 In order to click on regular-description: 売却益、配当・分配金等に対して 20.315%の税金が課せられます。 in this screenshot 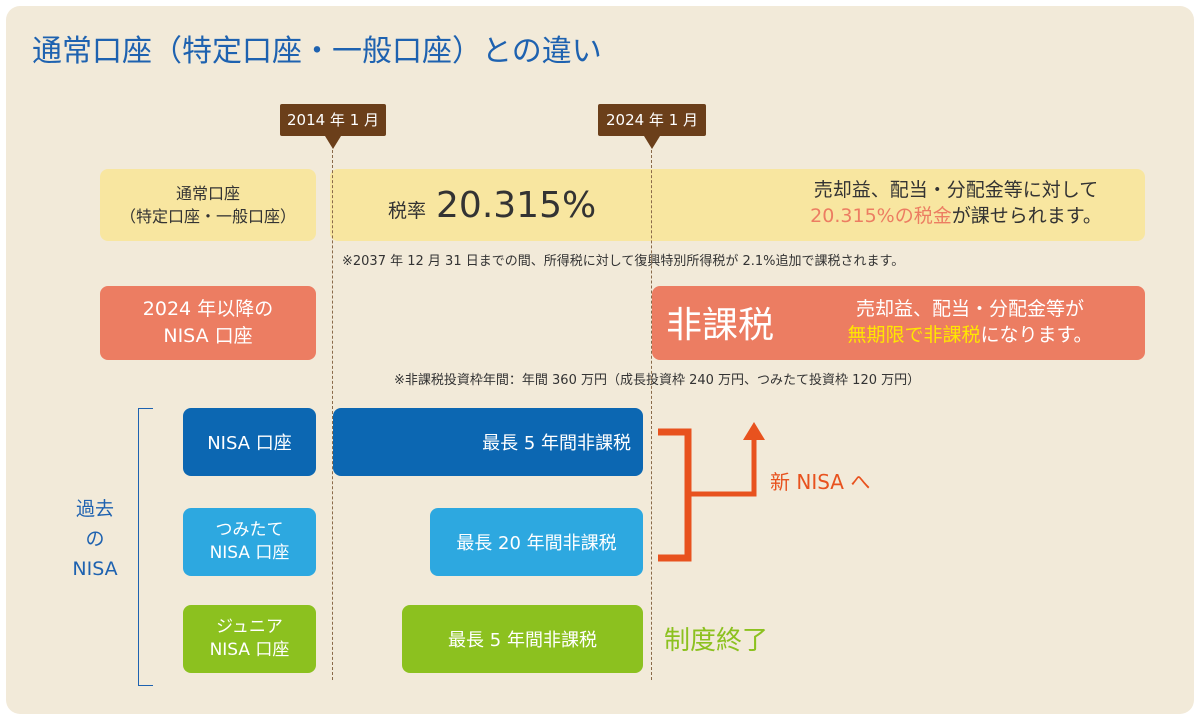, I will do `click(956, 203)`.